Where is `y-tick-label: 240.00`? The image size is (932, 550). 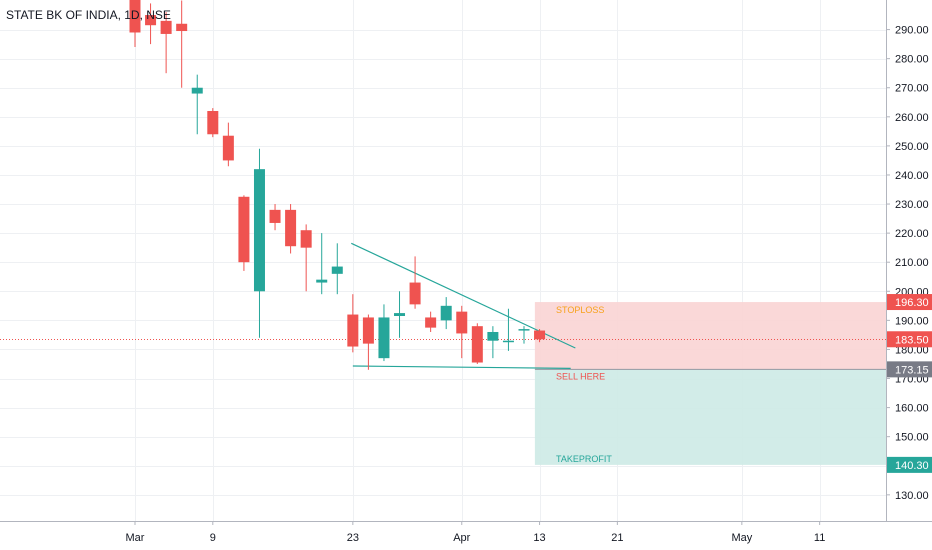 y-tick-label: 240.00 is located at coordinates (912, 176).